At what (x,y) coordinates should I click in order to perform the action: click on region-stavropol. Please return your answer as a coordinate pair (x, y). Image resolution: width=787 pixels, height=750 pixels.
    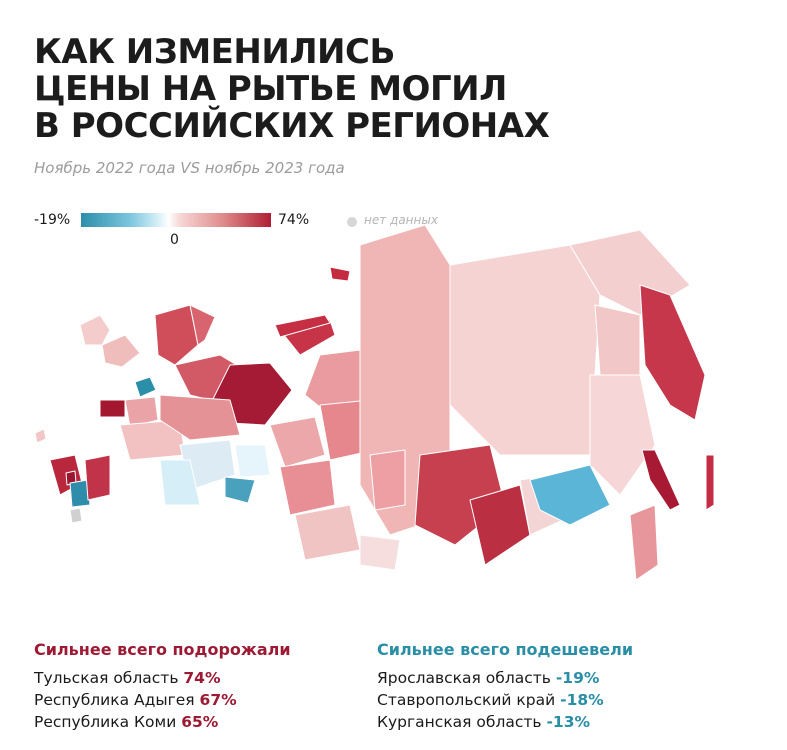
    Looking at the image, I should click on (80, 493).